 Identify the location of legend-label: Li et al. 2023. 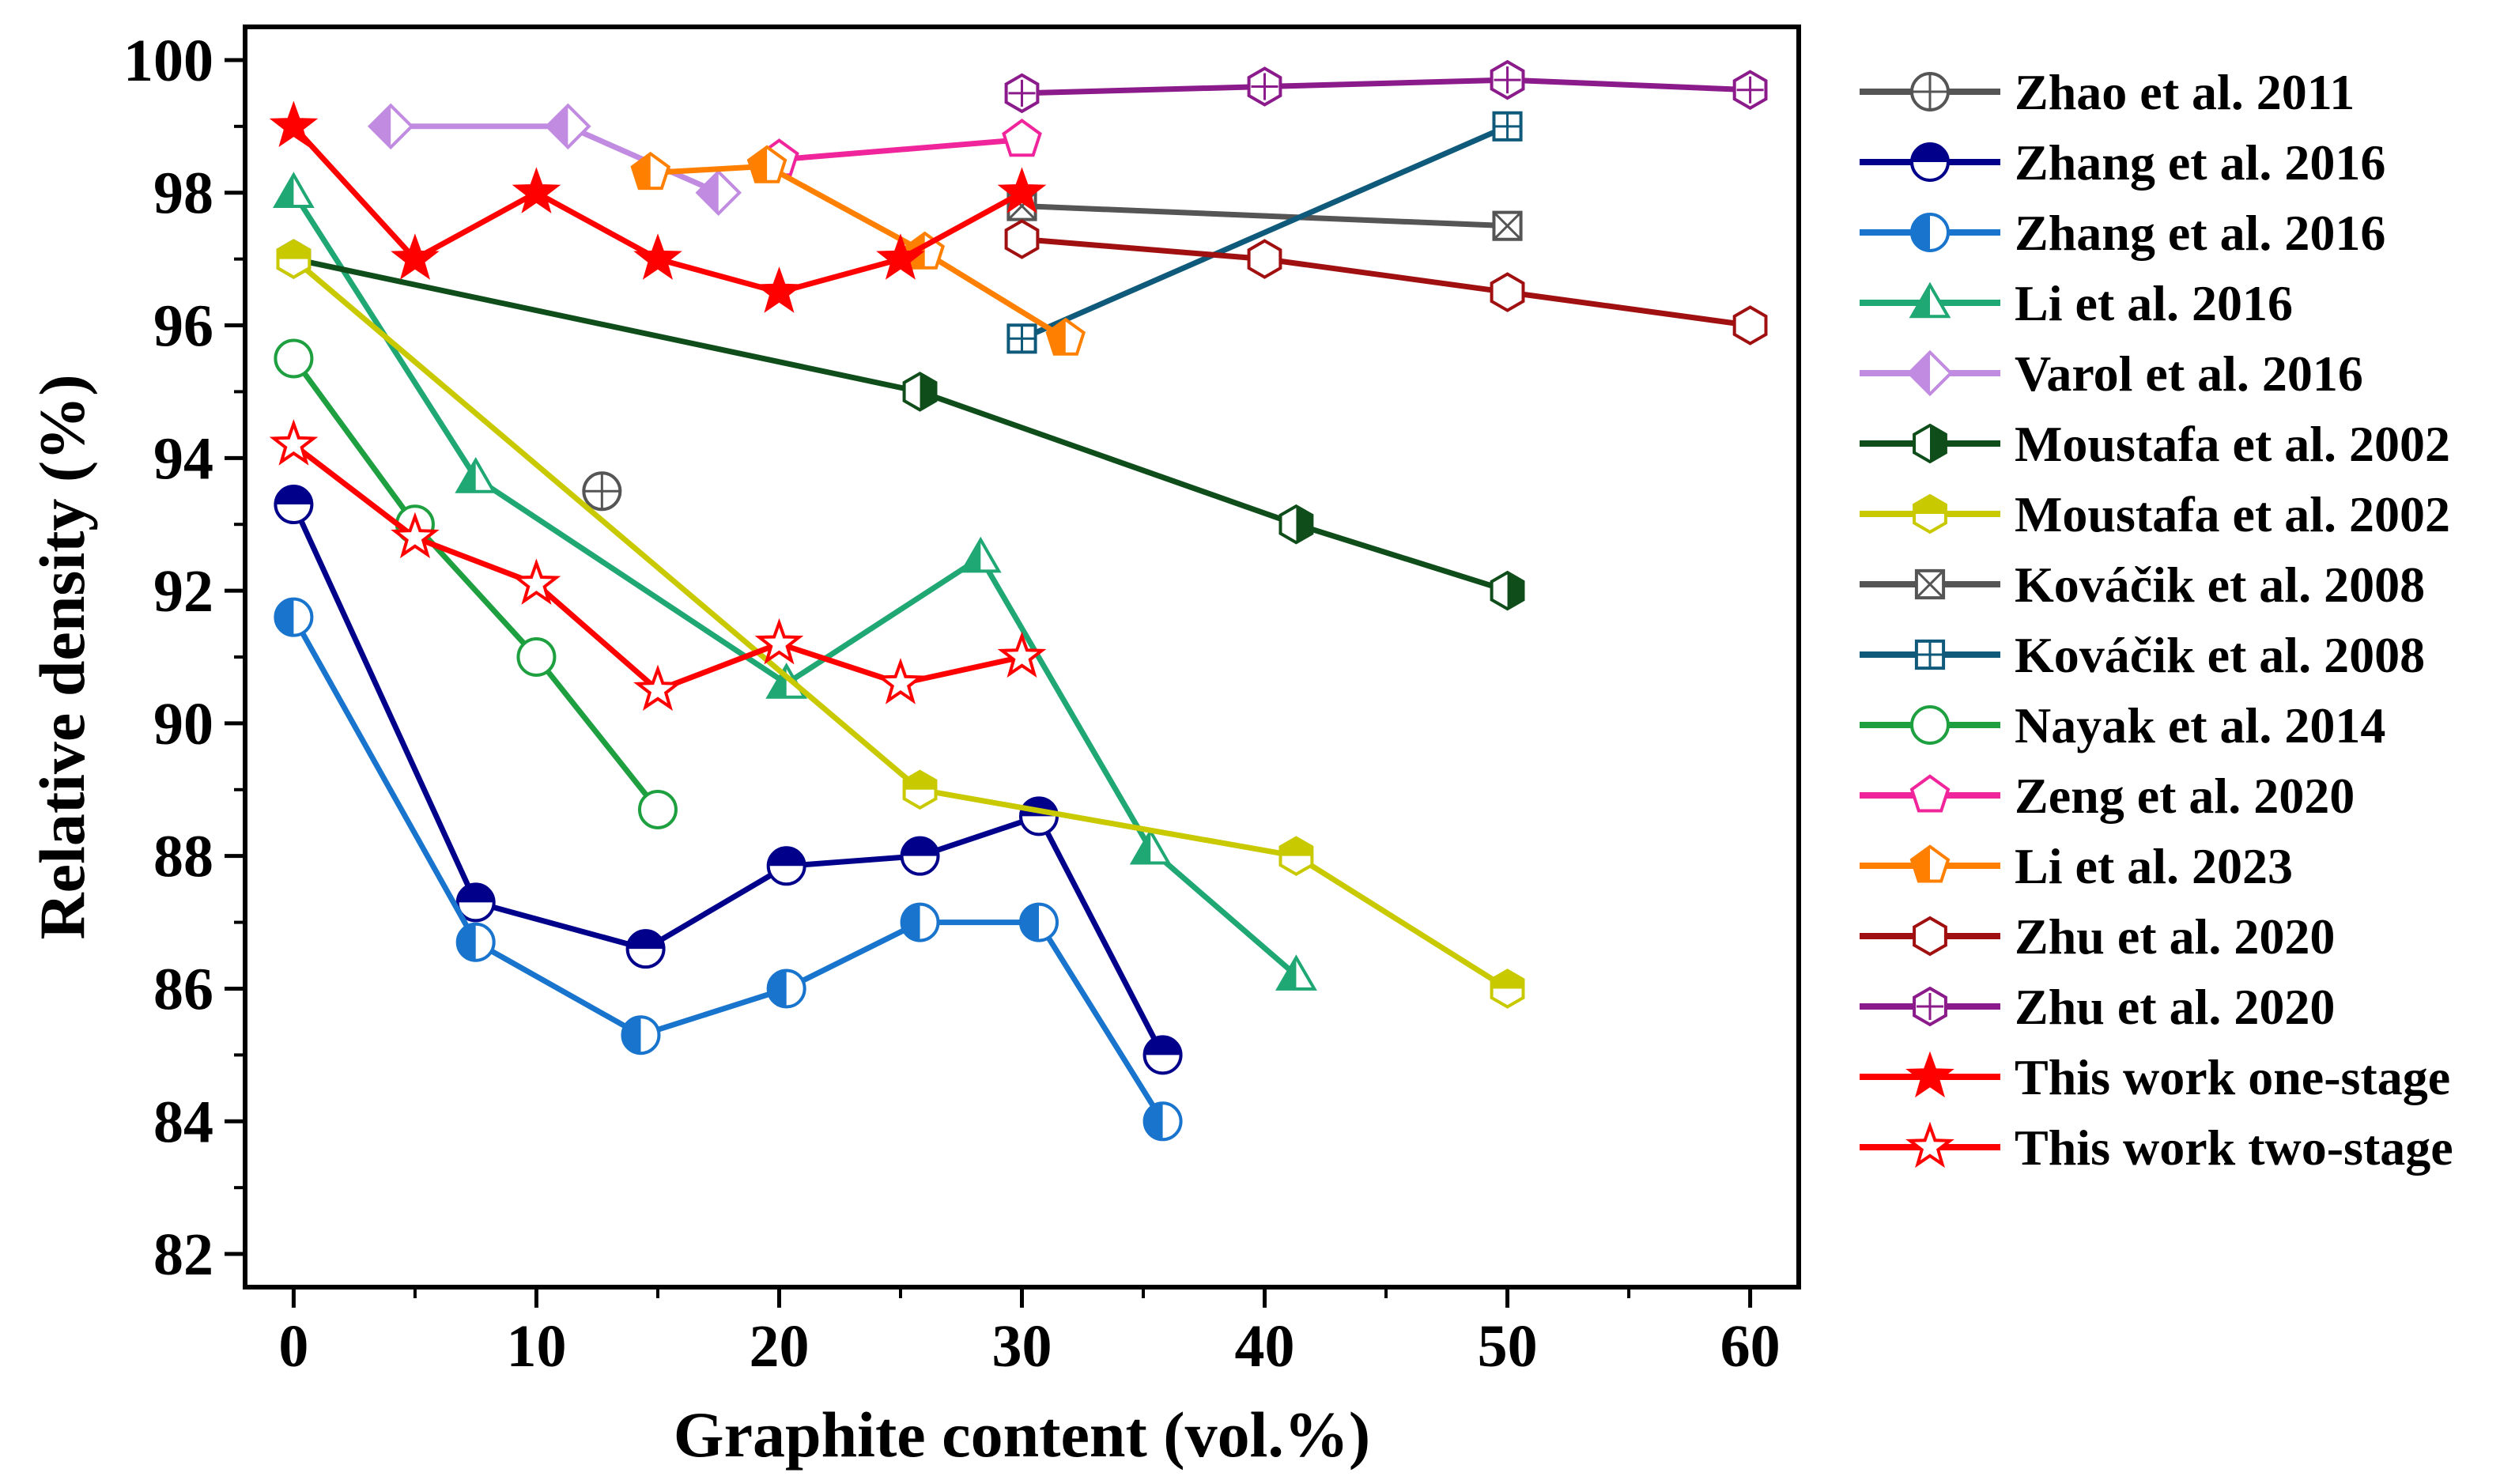
(2154, 866).